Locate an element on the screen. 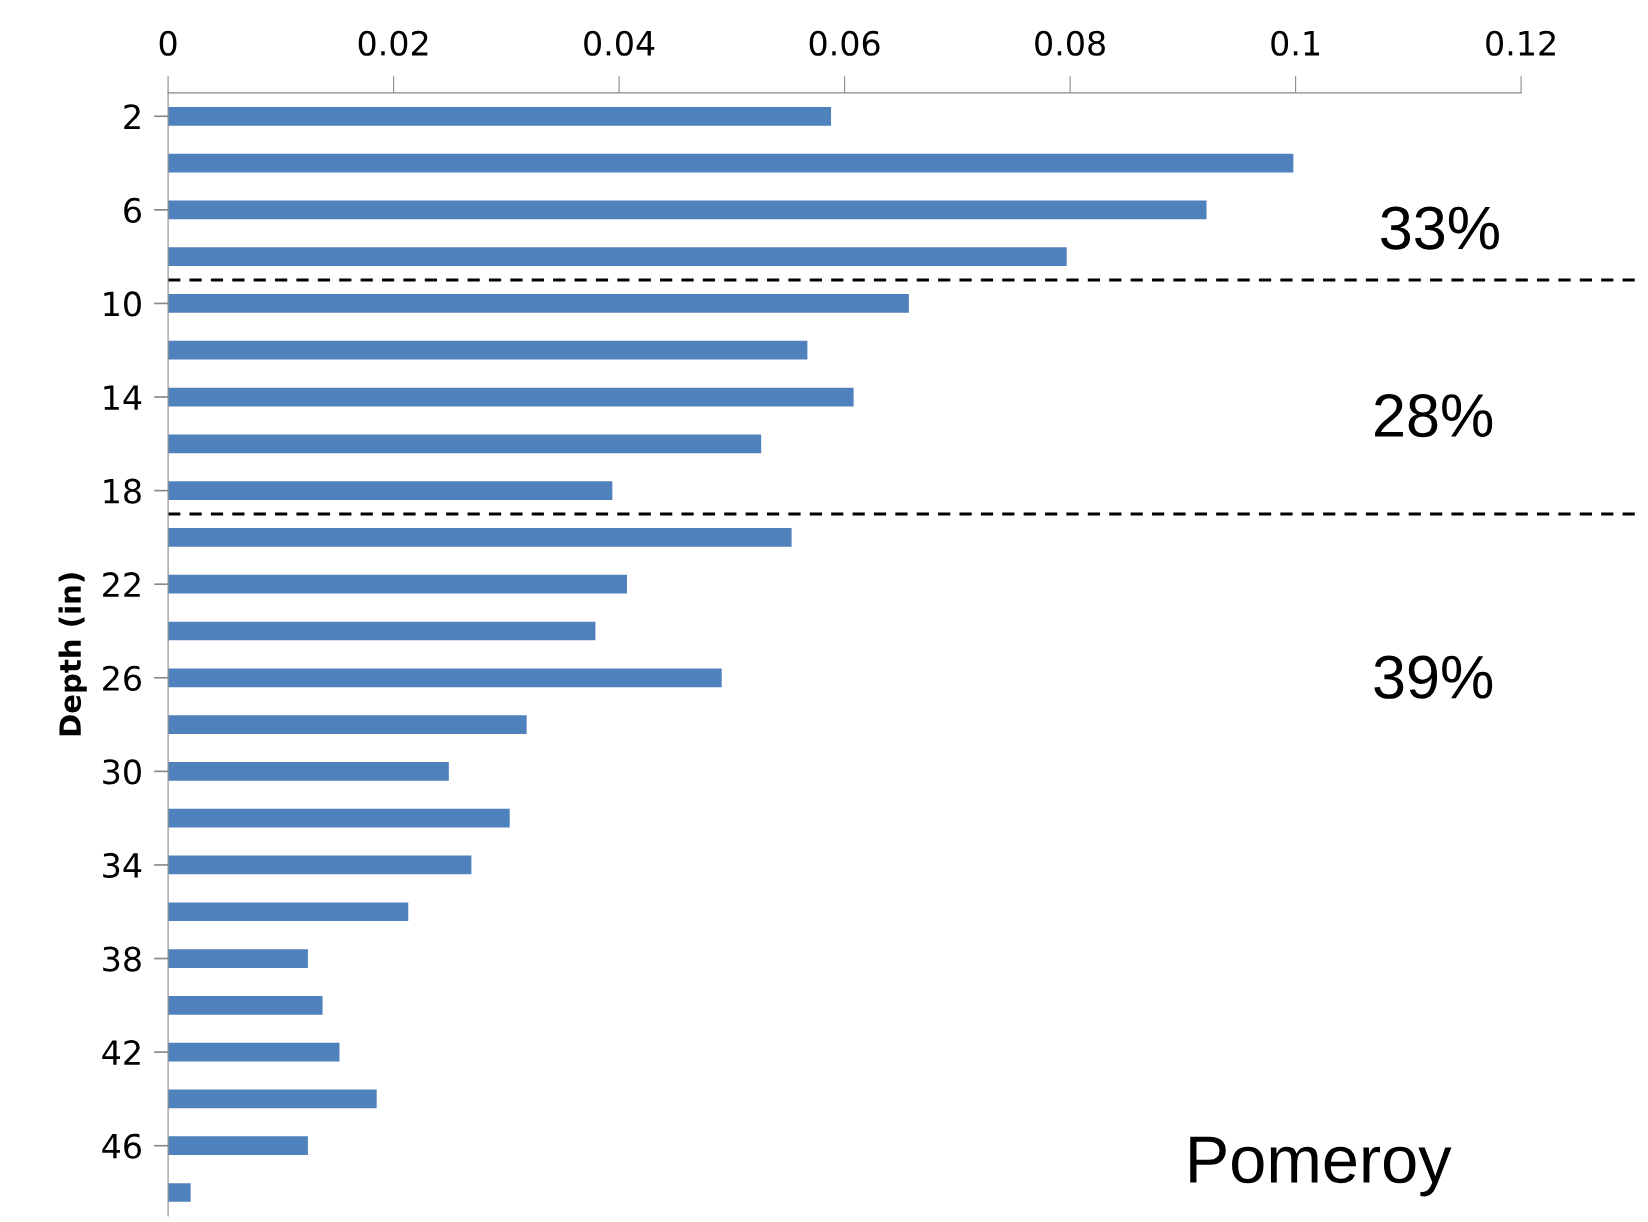  y-tick-label: 30 is located at coordinates (122, 772).